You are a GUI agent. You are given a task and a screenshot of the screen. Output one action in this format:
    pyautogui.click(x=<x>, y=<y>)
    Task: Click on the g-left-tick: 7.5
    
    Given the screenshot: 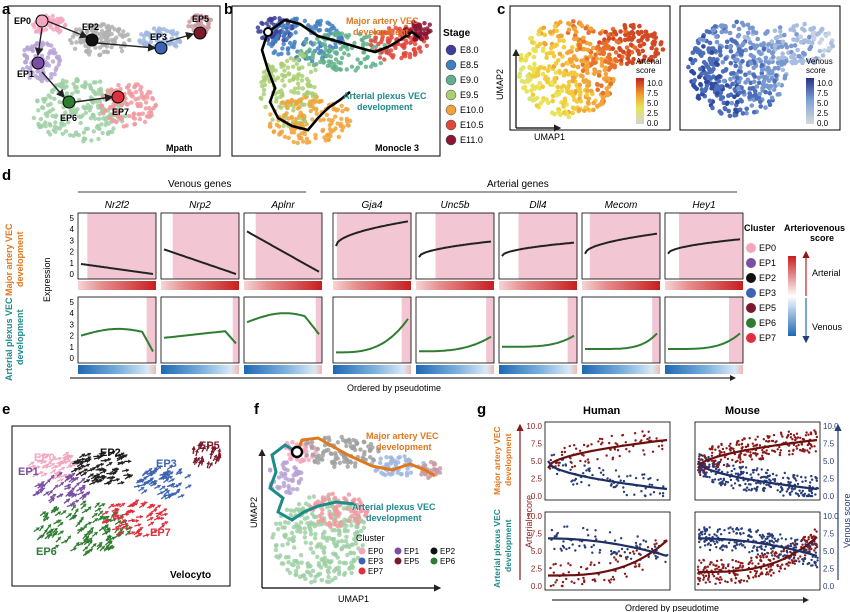 What is the action you would take?
    pyautogui.click(x=537, y=444)
    